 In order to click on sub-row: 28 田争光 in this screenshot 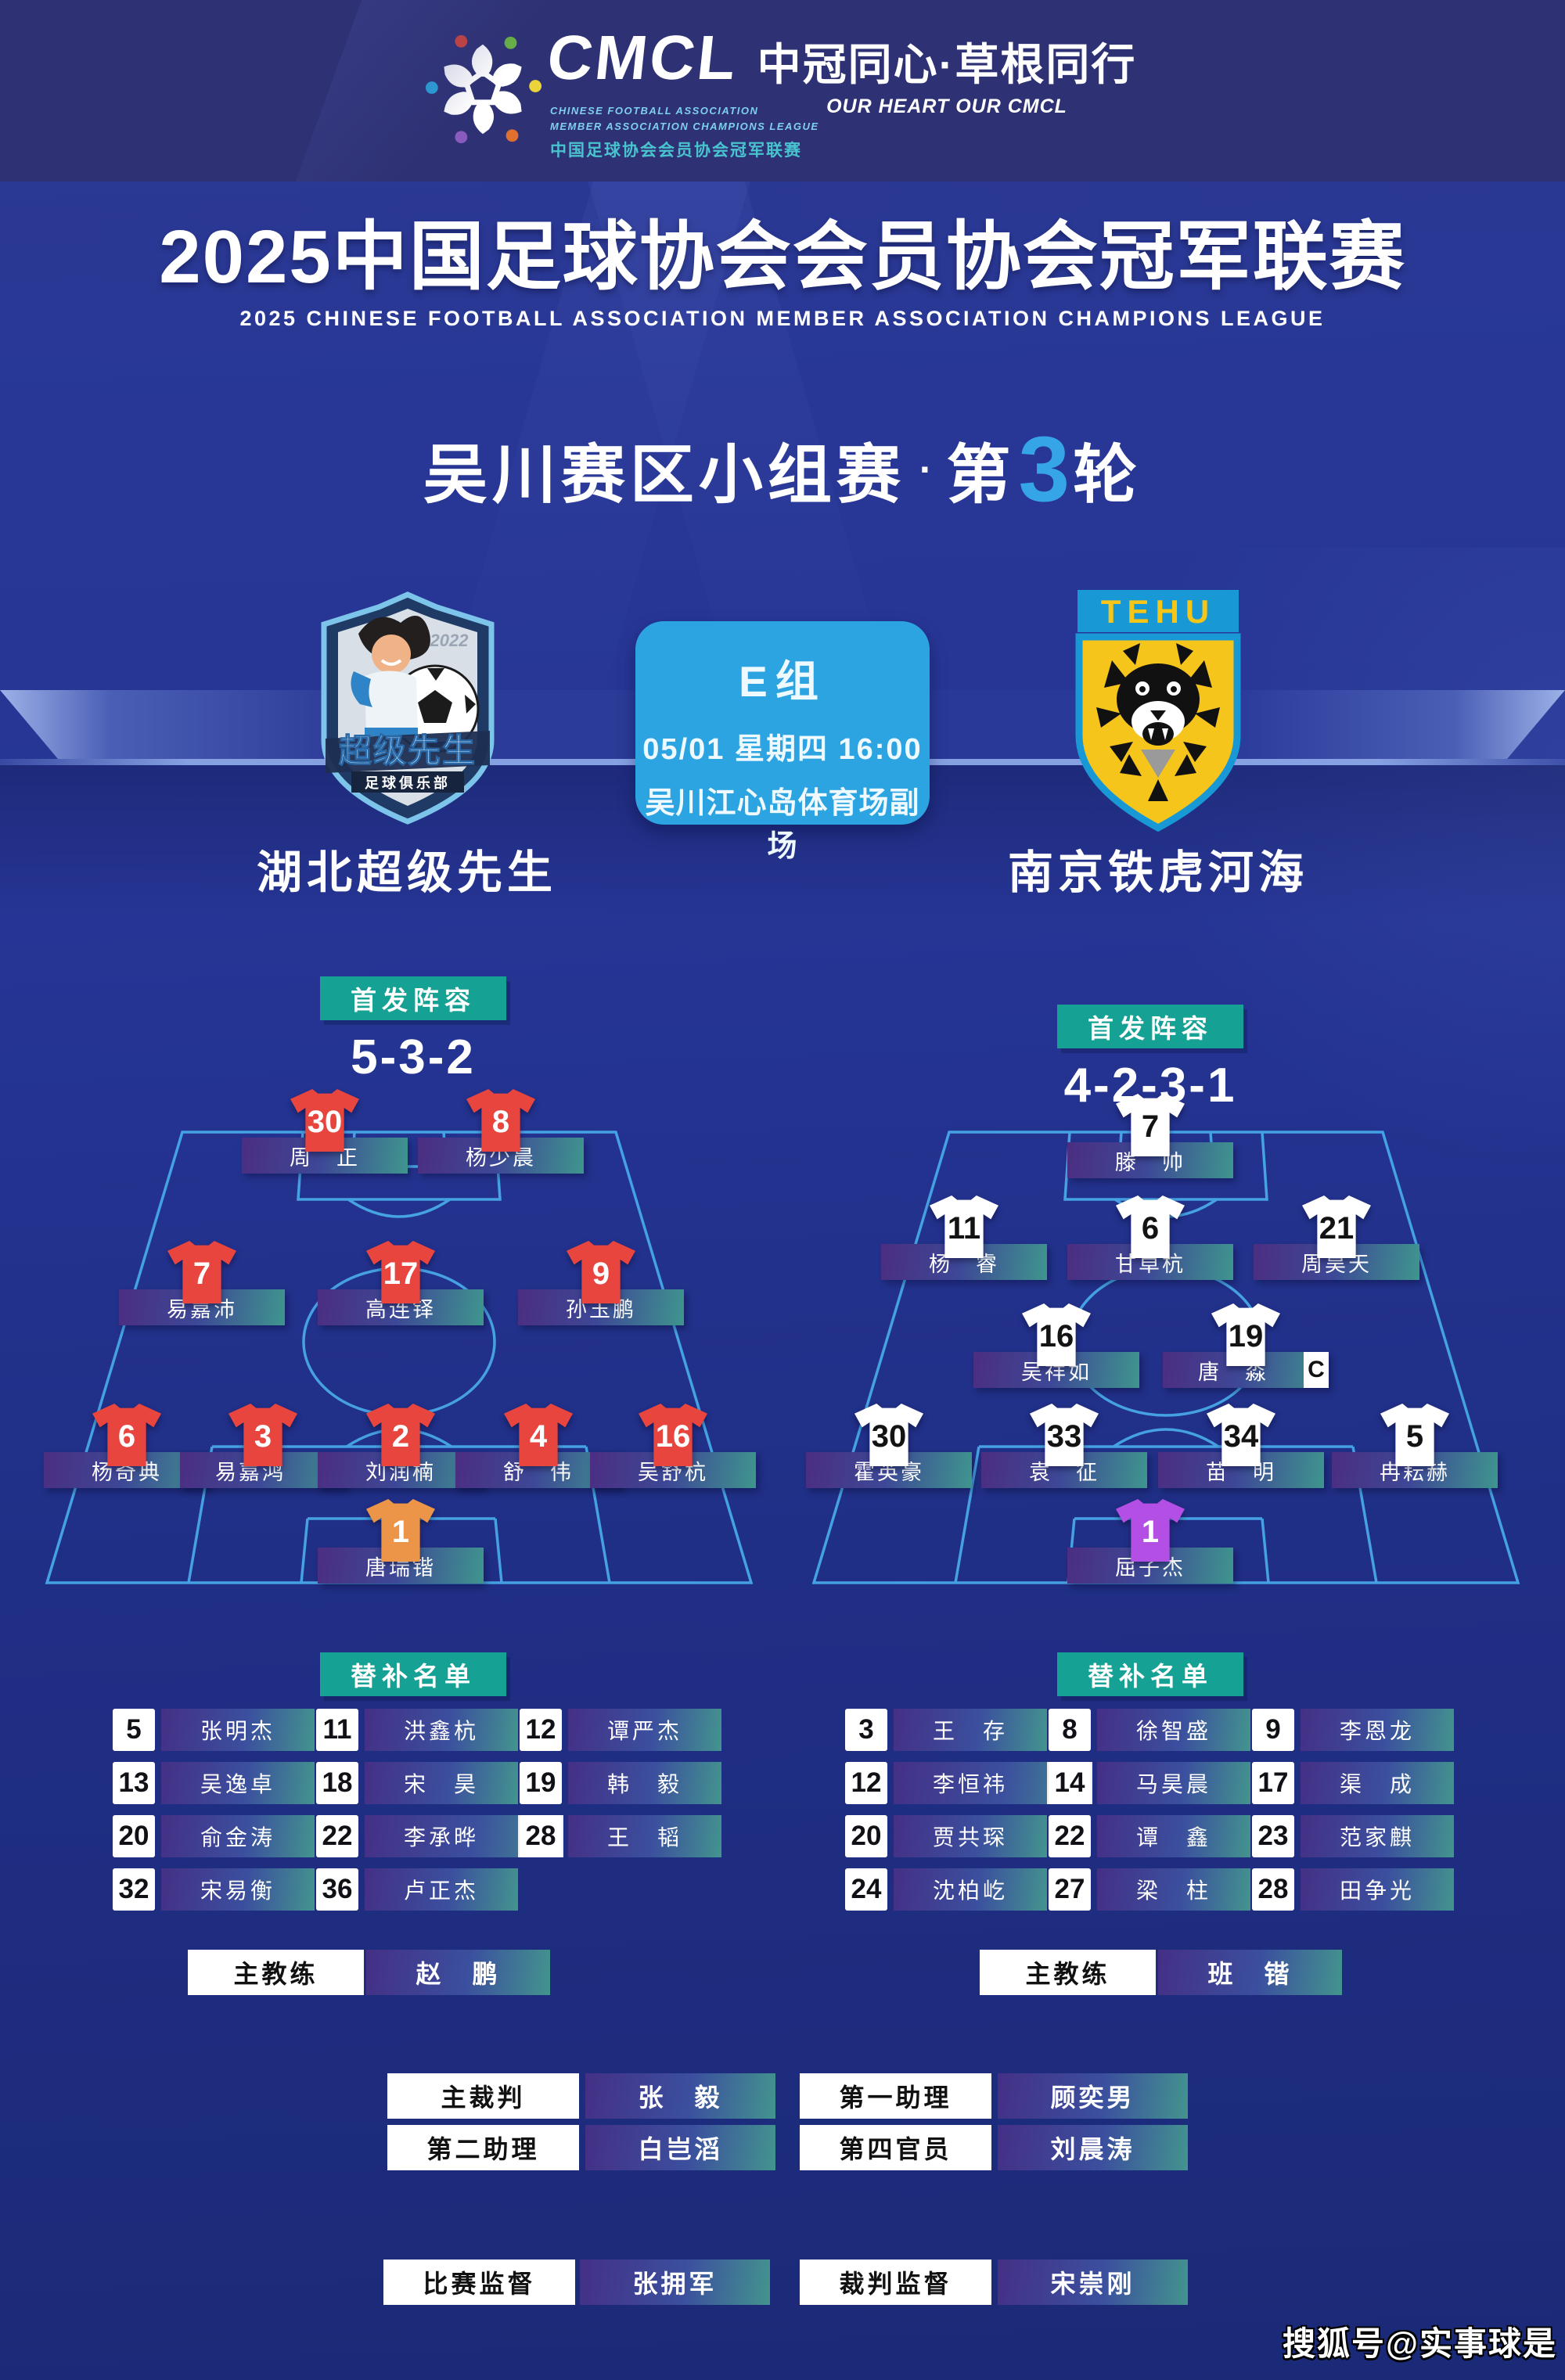, I will do `click(1353, 1889)`.